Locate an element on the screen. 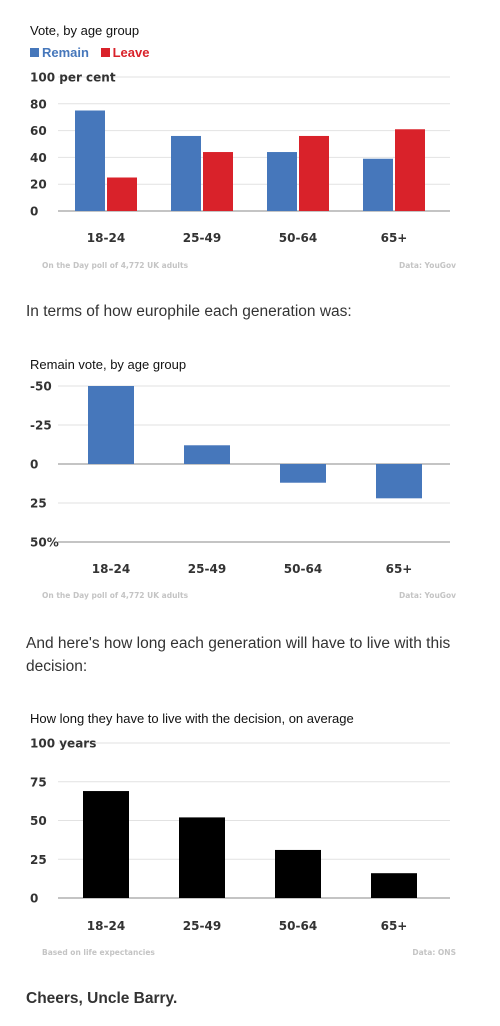  y-tick-label: 50% is located at coordinates (44, 543).